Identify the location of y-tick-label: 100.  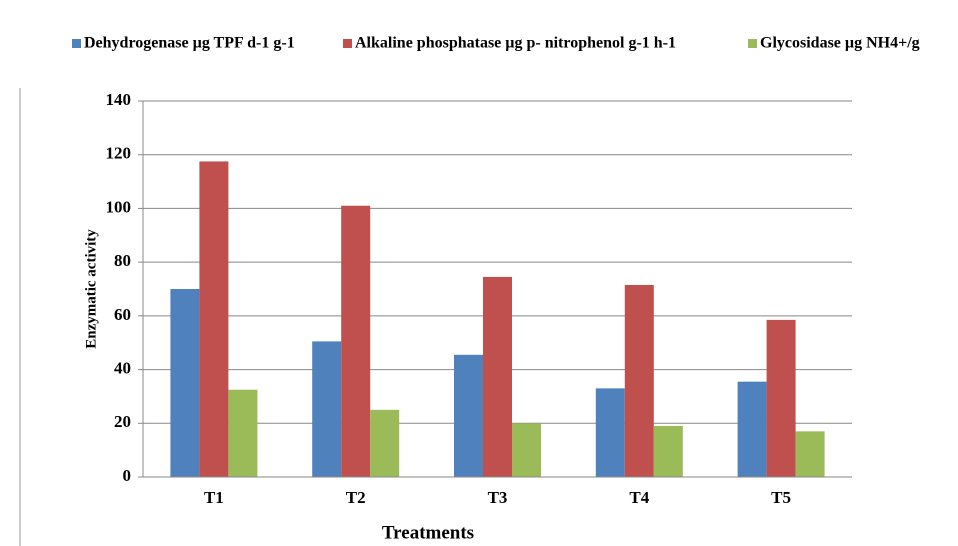
(119, 206).